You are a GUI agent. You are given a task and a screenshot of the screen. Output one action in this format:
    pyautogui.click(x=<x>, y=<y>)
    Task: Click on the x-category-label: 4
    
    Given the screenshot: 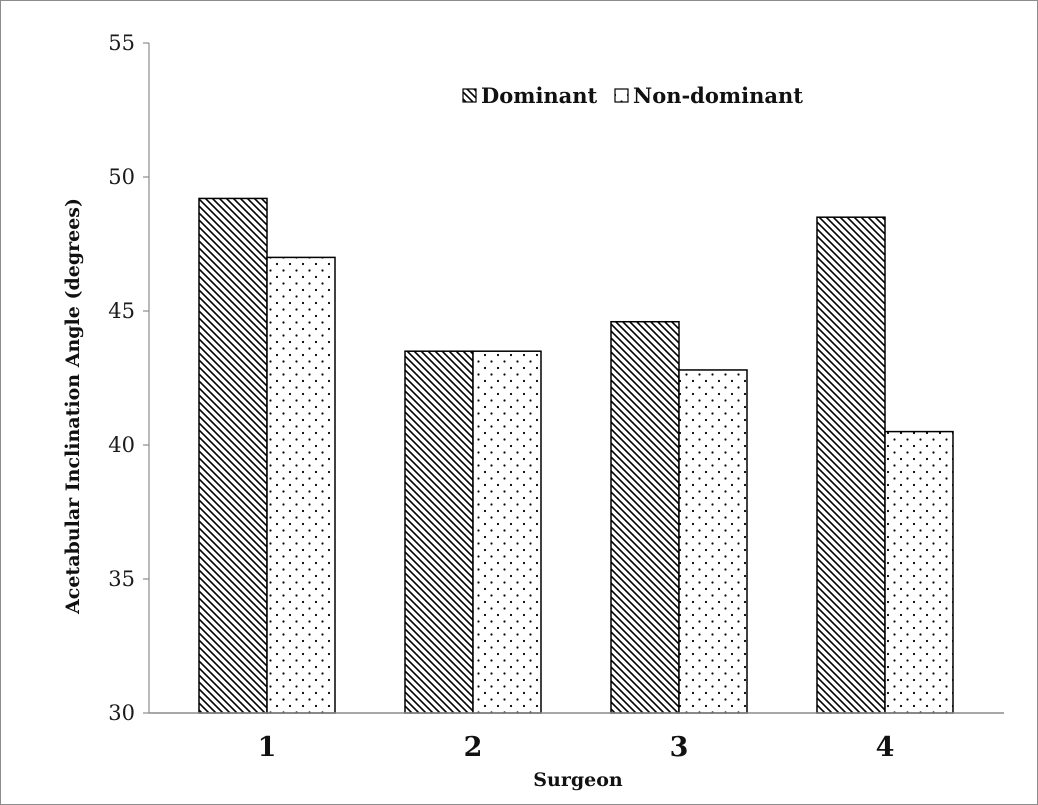 What is the action you would take?
    pyautogui.click(x=885, y=747)
    